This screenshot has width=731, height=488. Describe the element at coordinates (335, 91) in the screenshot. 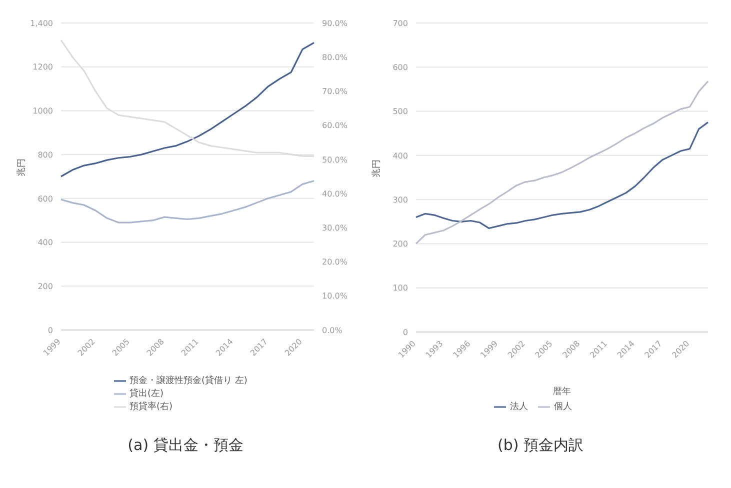

I see `y2-tick-label: 70.0%` at that location.